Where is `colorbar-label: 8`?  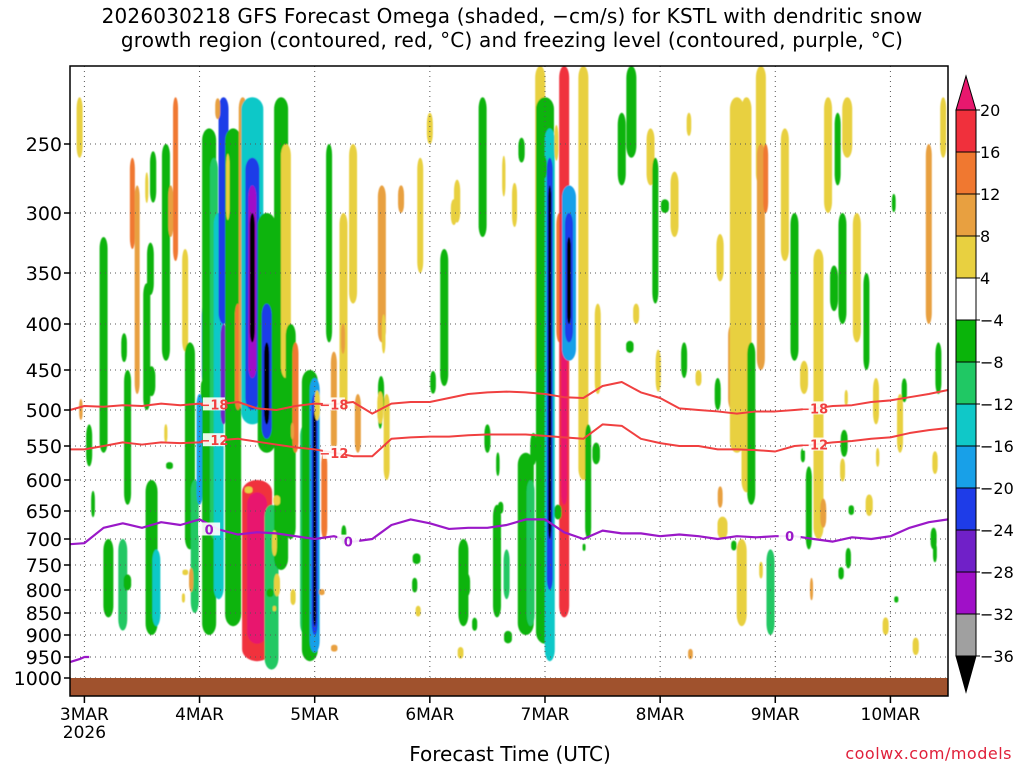
colorbar-label: 8 is located at coordinates (985, 236).